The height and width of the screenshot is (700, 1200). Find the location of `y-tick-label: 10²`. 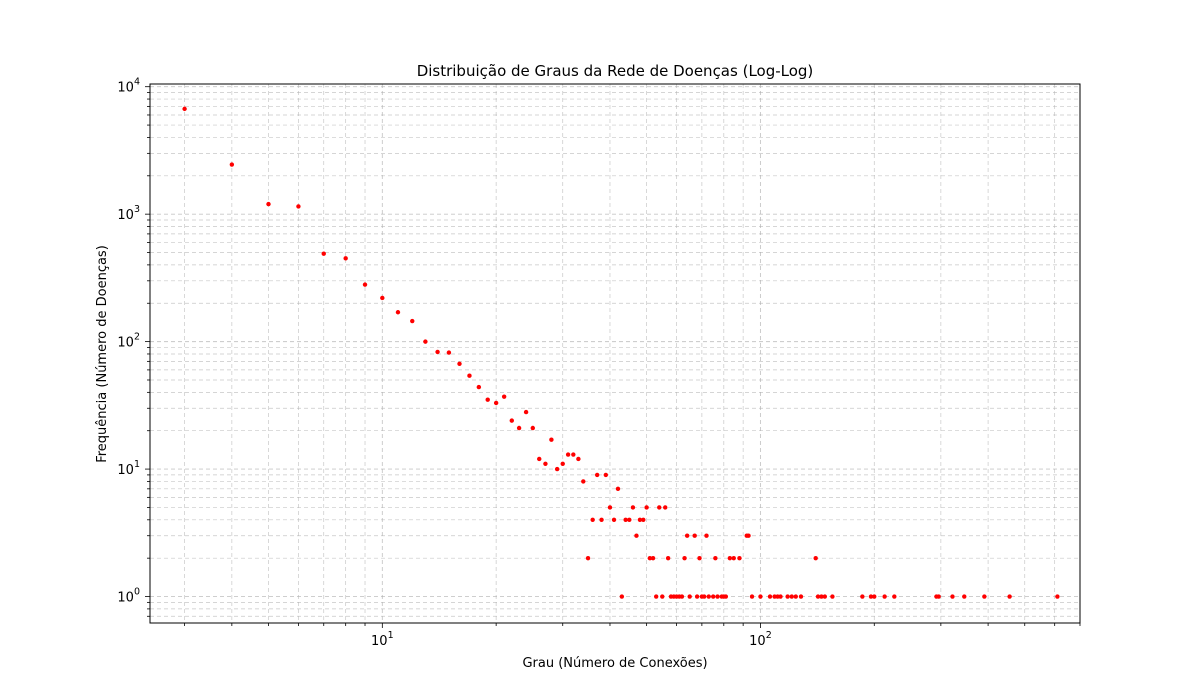

y-tick-label: 10² is located at coordinates (128, 341).